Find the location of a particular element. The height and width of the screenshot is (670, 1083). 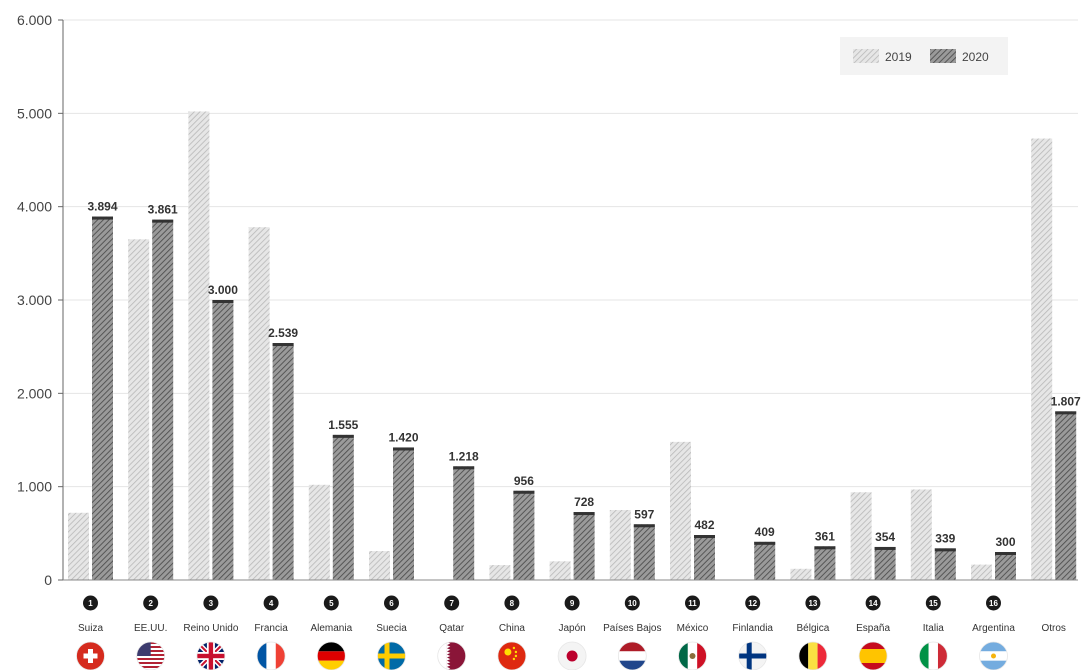

value-label-2020: 3.000 is located at coordinates (223, 290).